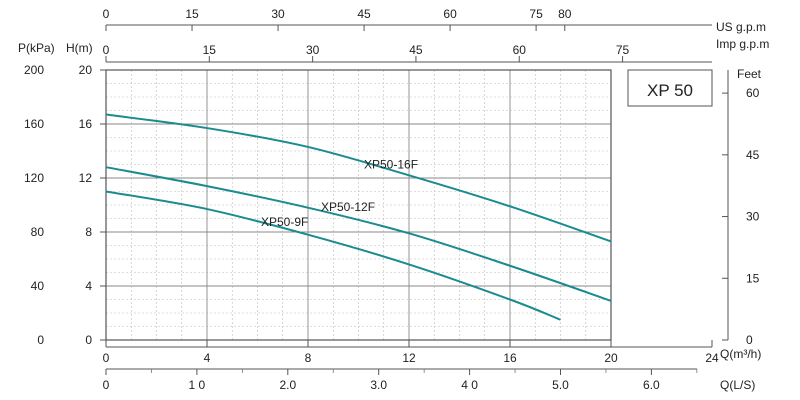 This screenshot has height=400, width=800. Describe the element at coordinates (623, 50) in the screenshot. I see `imp-gpm-tick-label: 75` at that location.